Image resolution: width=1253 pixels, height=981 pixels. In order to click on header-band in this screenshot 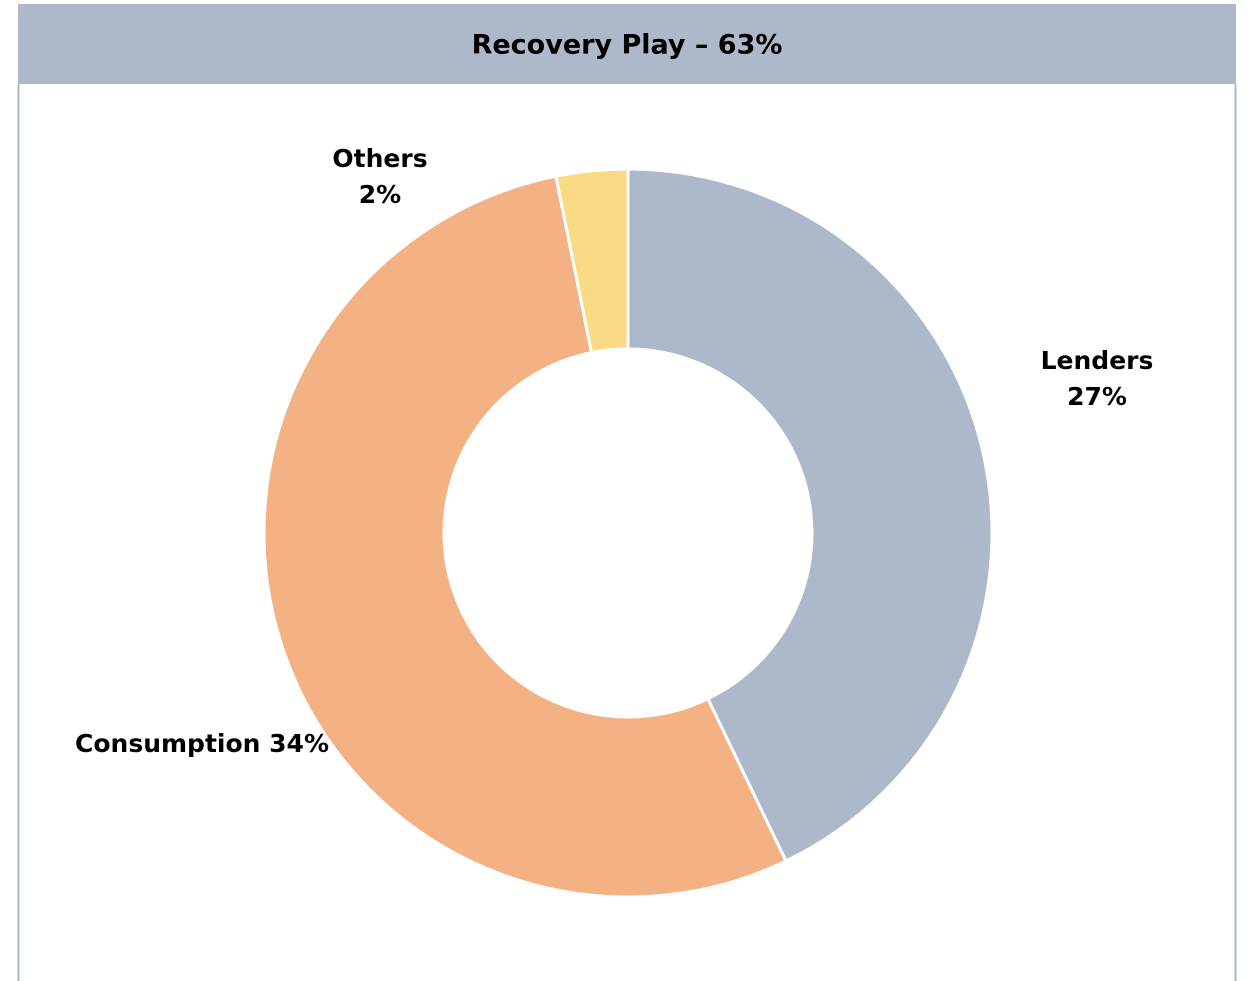, I will do `click(627, 44)`.